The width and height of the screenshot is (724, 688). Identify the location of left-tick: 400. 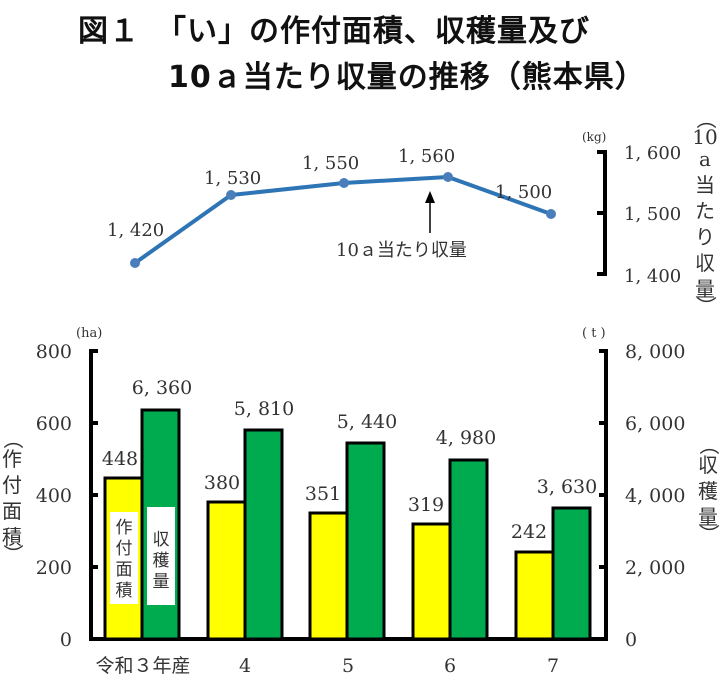
(54, 496).